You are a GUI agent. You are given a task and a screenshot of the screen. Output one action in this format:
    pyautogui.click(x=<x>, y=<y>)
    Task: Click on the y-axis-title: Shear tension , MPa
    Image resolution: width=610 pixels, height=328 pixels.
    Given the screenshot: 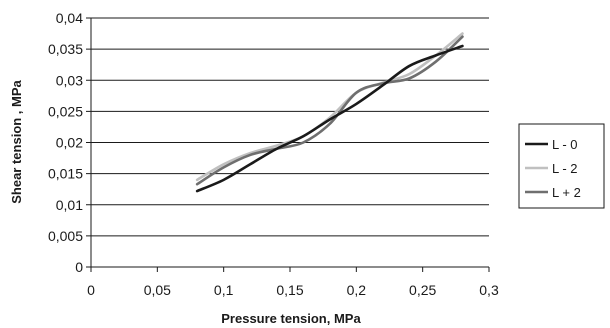 What is the action you would take?
    pyautogui.click(x=16, y=141)
    